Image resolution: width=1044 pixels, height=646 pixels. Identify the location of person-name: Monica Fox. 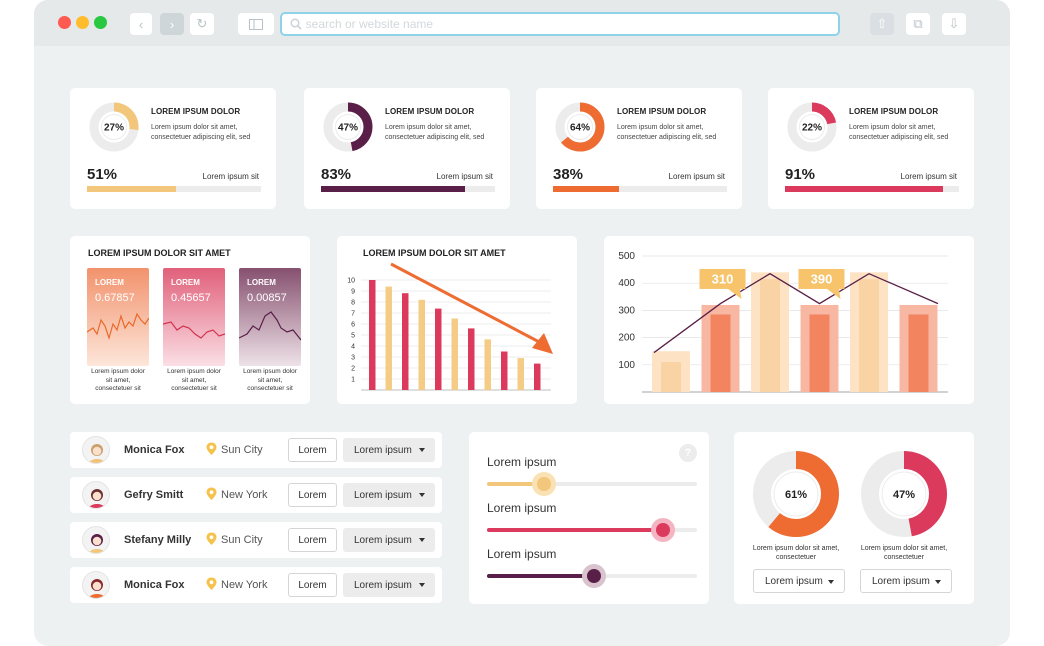
(154, 450).